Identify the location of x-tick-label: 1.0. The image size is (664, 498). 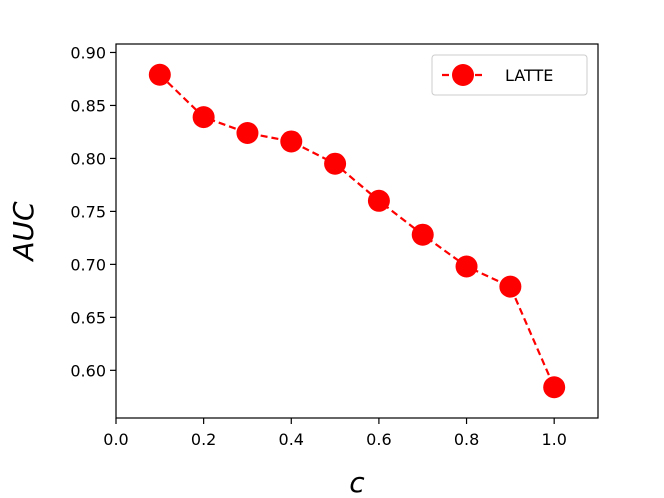
(553, 439).